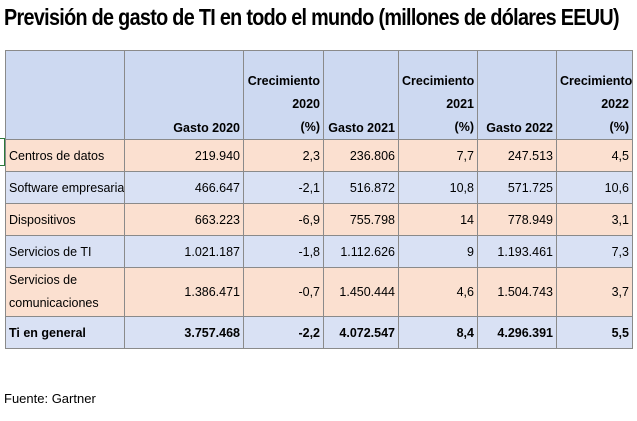 The height and width of the screenshot is (421, 637). I want to click on header-crecimiento-2021-line2: 2021, so click(460, 104).